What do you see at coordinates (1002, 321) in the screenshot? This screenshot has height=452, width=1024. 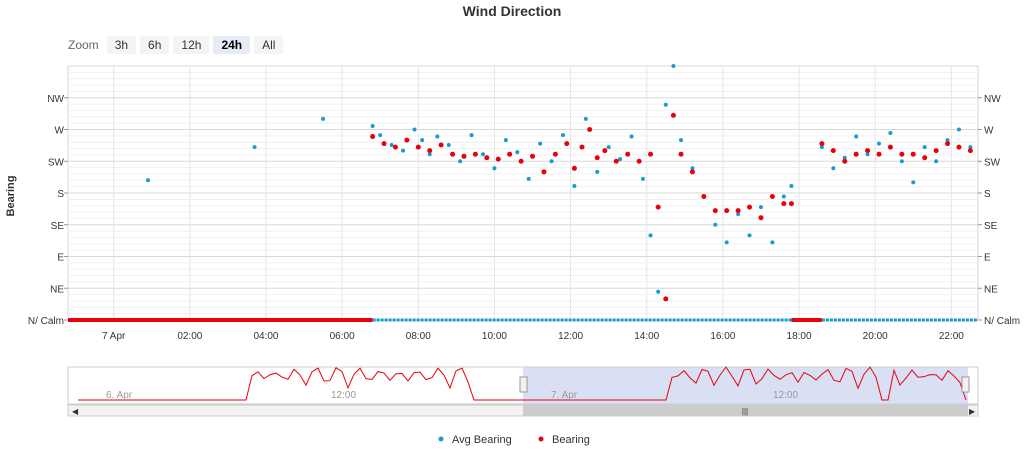 I see `y-tick-label-right: N/ Calm` at bounding box center [1002, 321].